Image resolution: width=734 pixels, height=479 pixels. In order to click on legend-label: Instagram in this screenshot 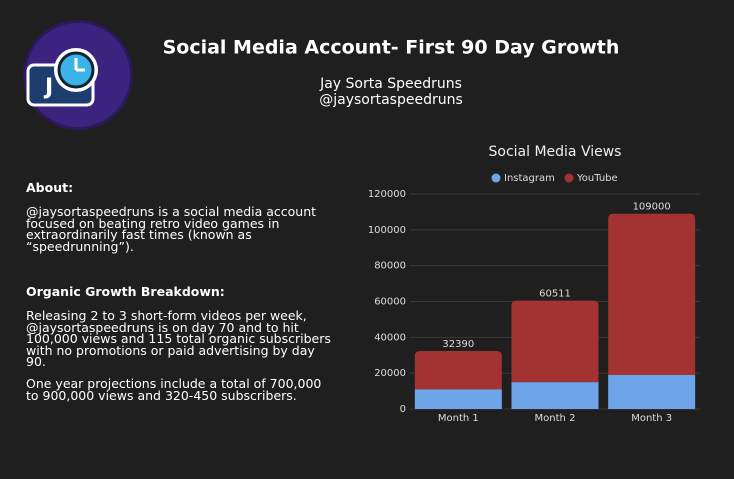, I will do `click(529, 178)`.